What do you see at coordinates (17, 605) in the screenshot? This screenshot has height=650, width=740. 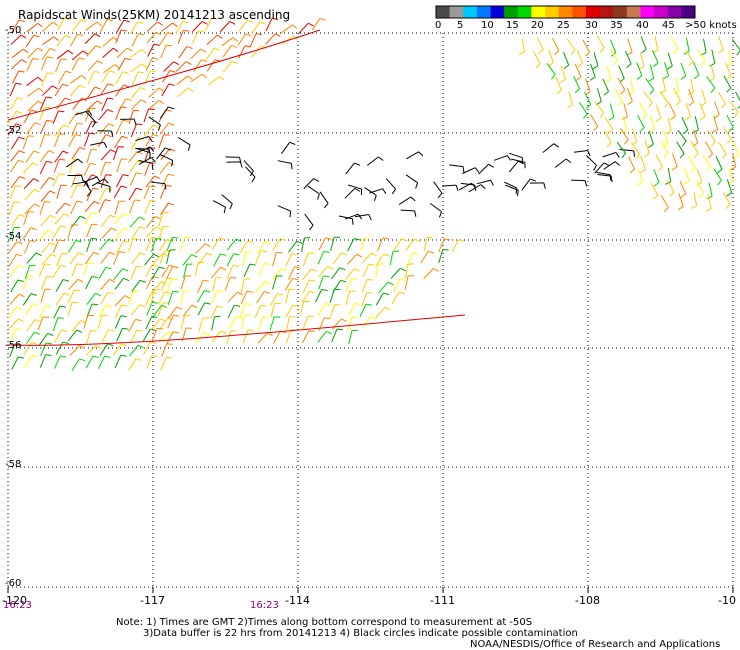 I see `time-label: 16:23` at bounding box center [17, 605].